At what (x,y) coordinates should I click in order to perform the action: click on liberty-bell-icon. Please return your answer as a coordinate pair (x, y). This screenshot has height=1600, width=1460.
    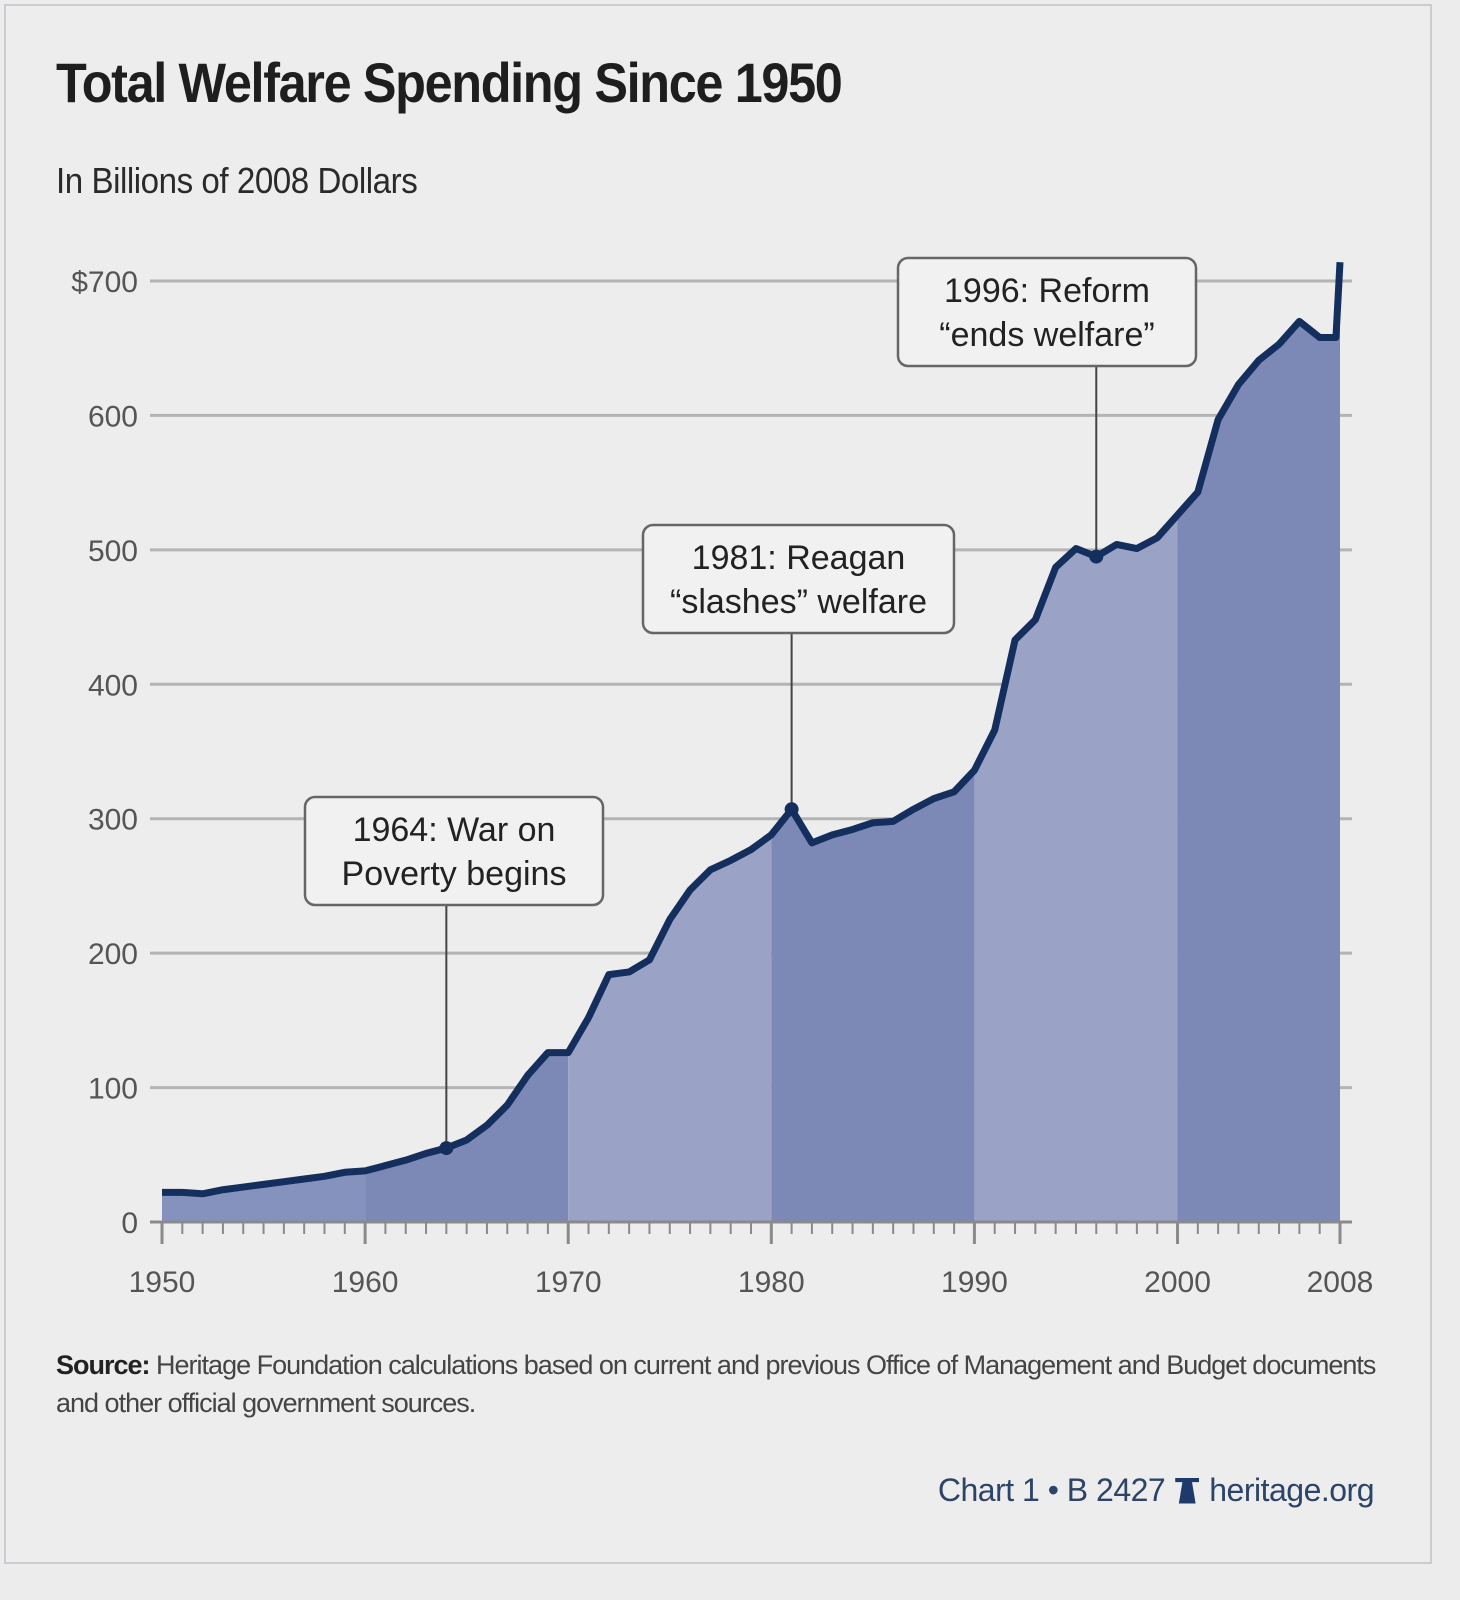
    Looking at the image, I should click on (1187, 1490).